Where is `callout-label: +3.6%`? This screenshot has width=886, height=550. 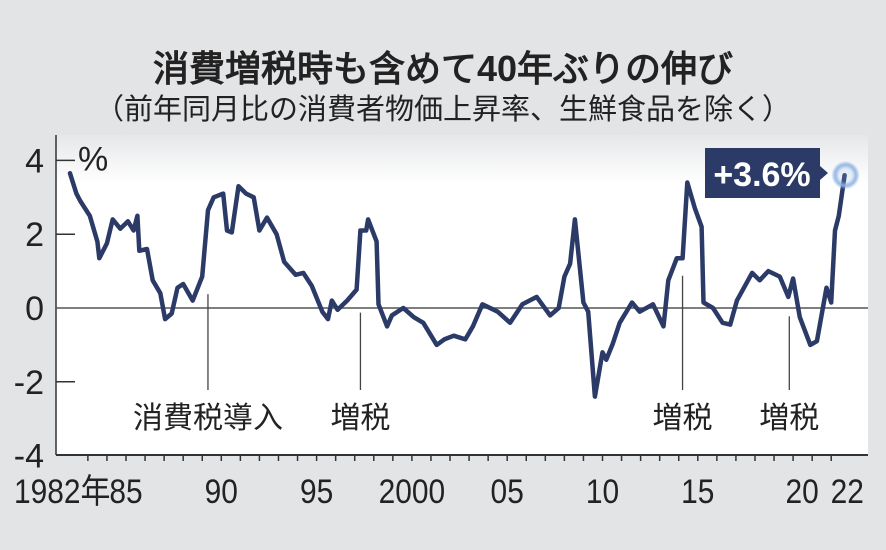
callout-label: +3.6% is located at coordinates (761, 175).